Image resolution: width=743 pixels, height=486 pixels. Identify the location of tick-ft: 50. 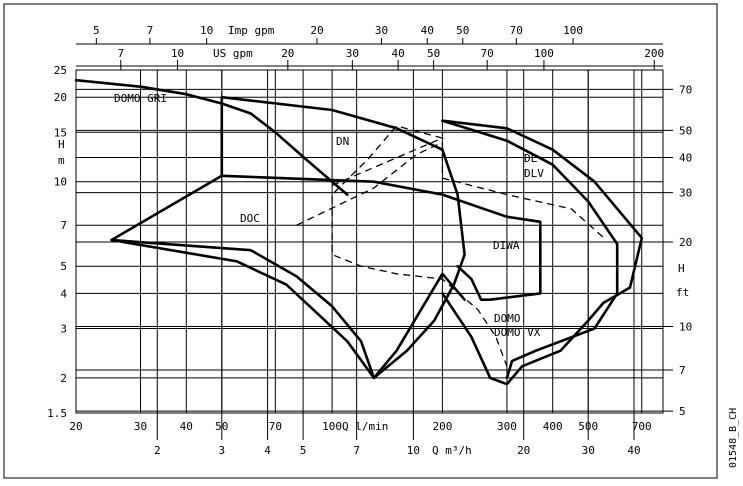
(685, 130).